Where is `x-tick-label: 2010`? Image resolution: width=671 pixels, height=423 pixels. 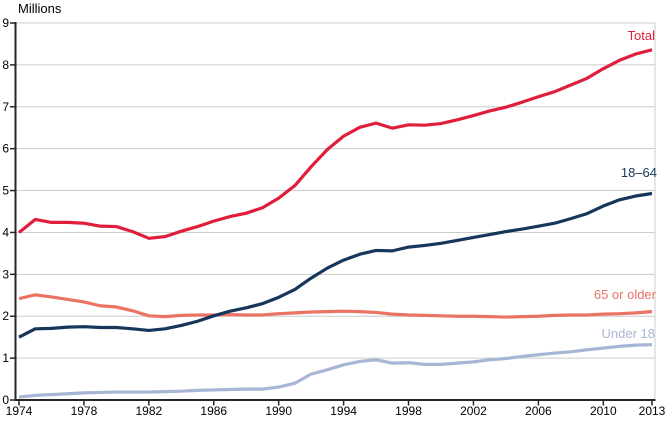
x-tick-label: 2010 is located at coordinates (603, 411).